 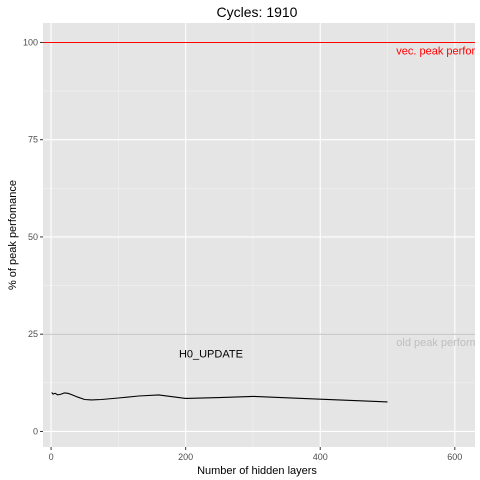 I want to click on data-series, so click(x=219, y=397).